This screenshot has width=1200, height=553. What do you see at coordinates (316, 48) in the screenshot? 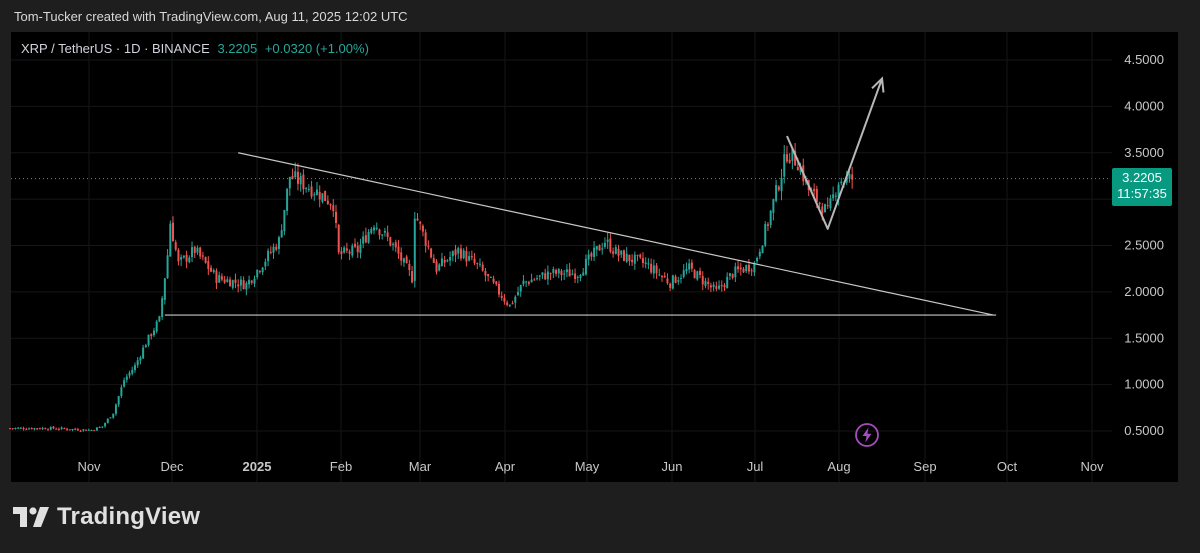
I see `legend-change: +0.0320 (+1.00%)` at bounding box center [316, 48].